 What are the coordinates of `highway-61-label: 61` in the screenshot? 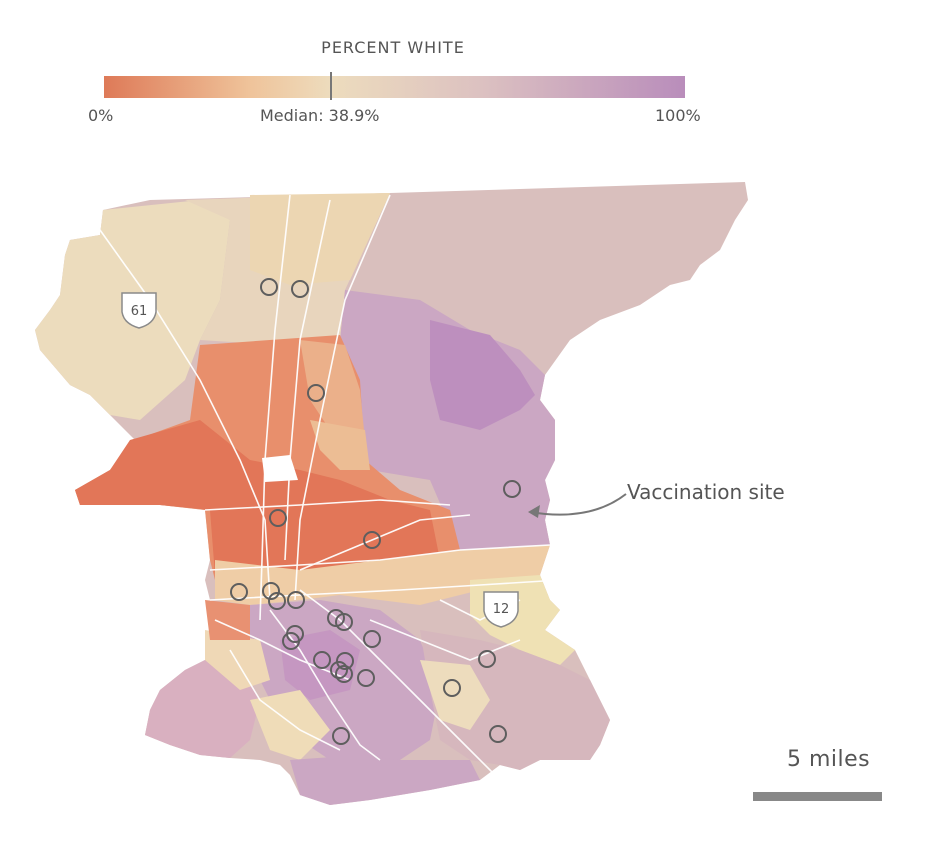 It's located at (139, 311).